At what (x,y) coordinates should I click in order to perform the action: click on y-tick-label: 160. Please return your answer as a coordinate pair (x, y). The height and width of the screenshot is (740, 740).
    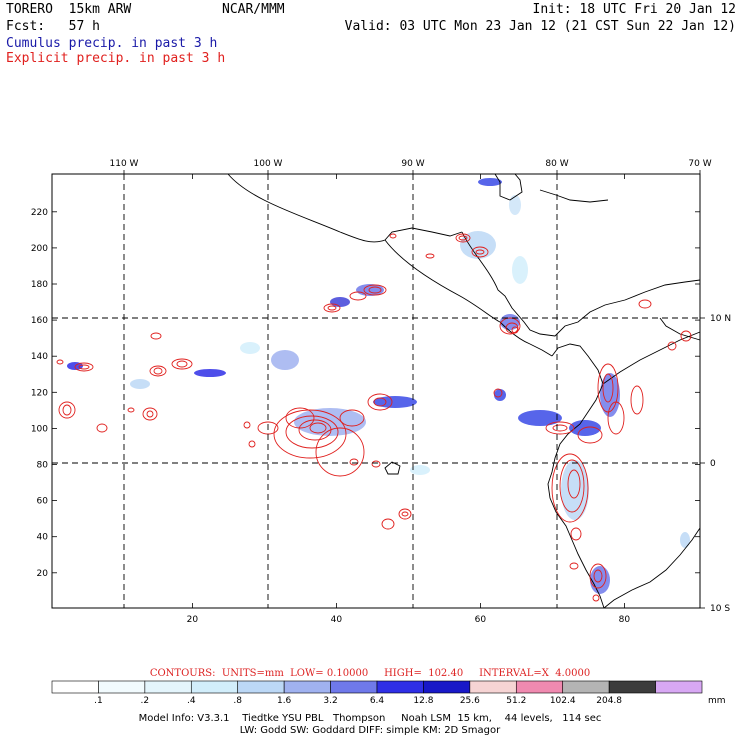
    Looking at the image, I should click on (39, 321).